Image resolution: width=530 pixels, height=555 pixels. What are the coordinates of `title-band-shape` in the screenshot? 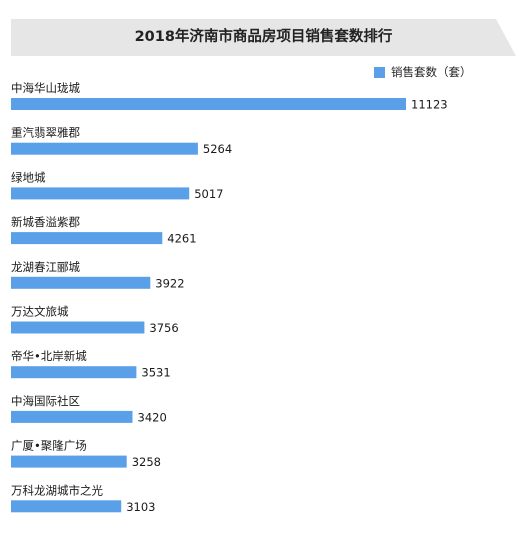 It's located at (263, 37).